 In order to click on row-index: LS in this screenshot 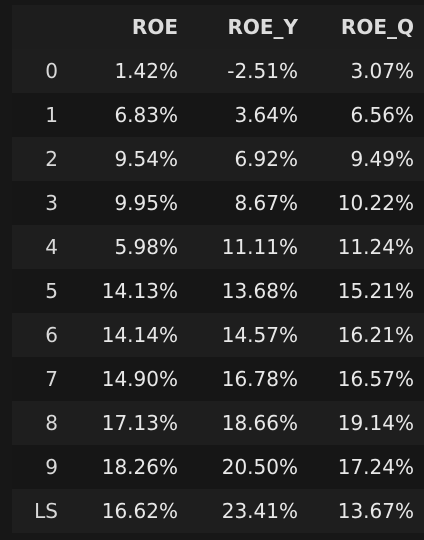, I will do `click(46, 511)`.